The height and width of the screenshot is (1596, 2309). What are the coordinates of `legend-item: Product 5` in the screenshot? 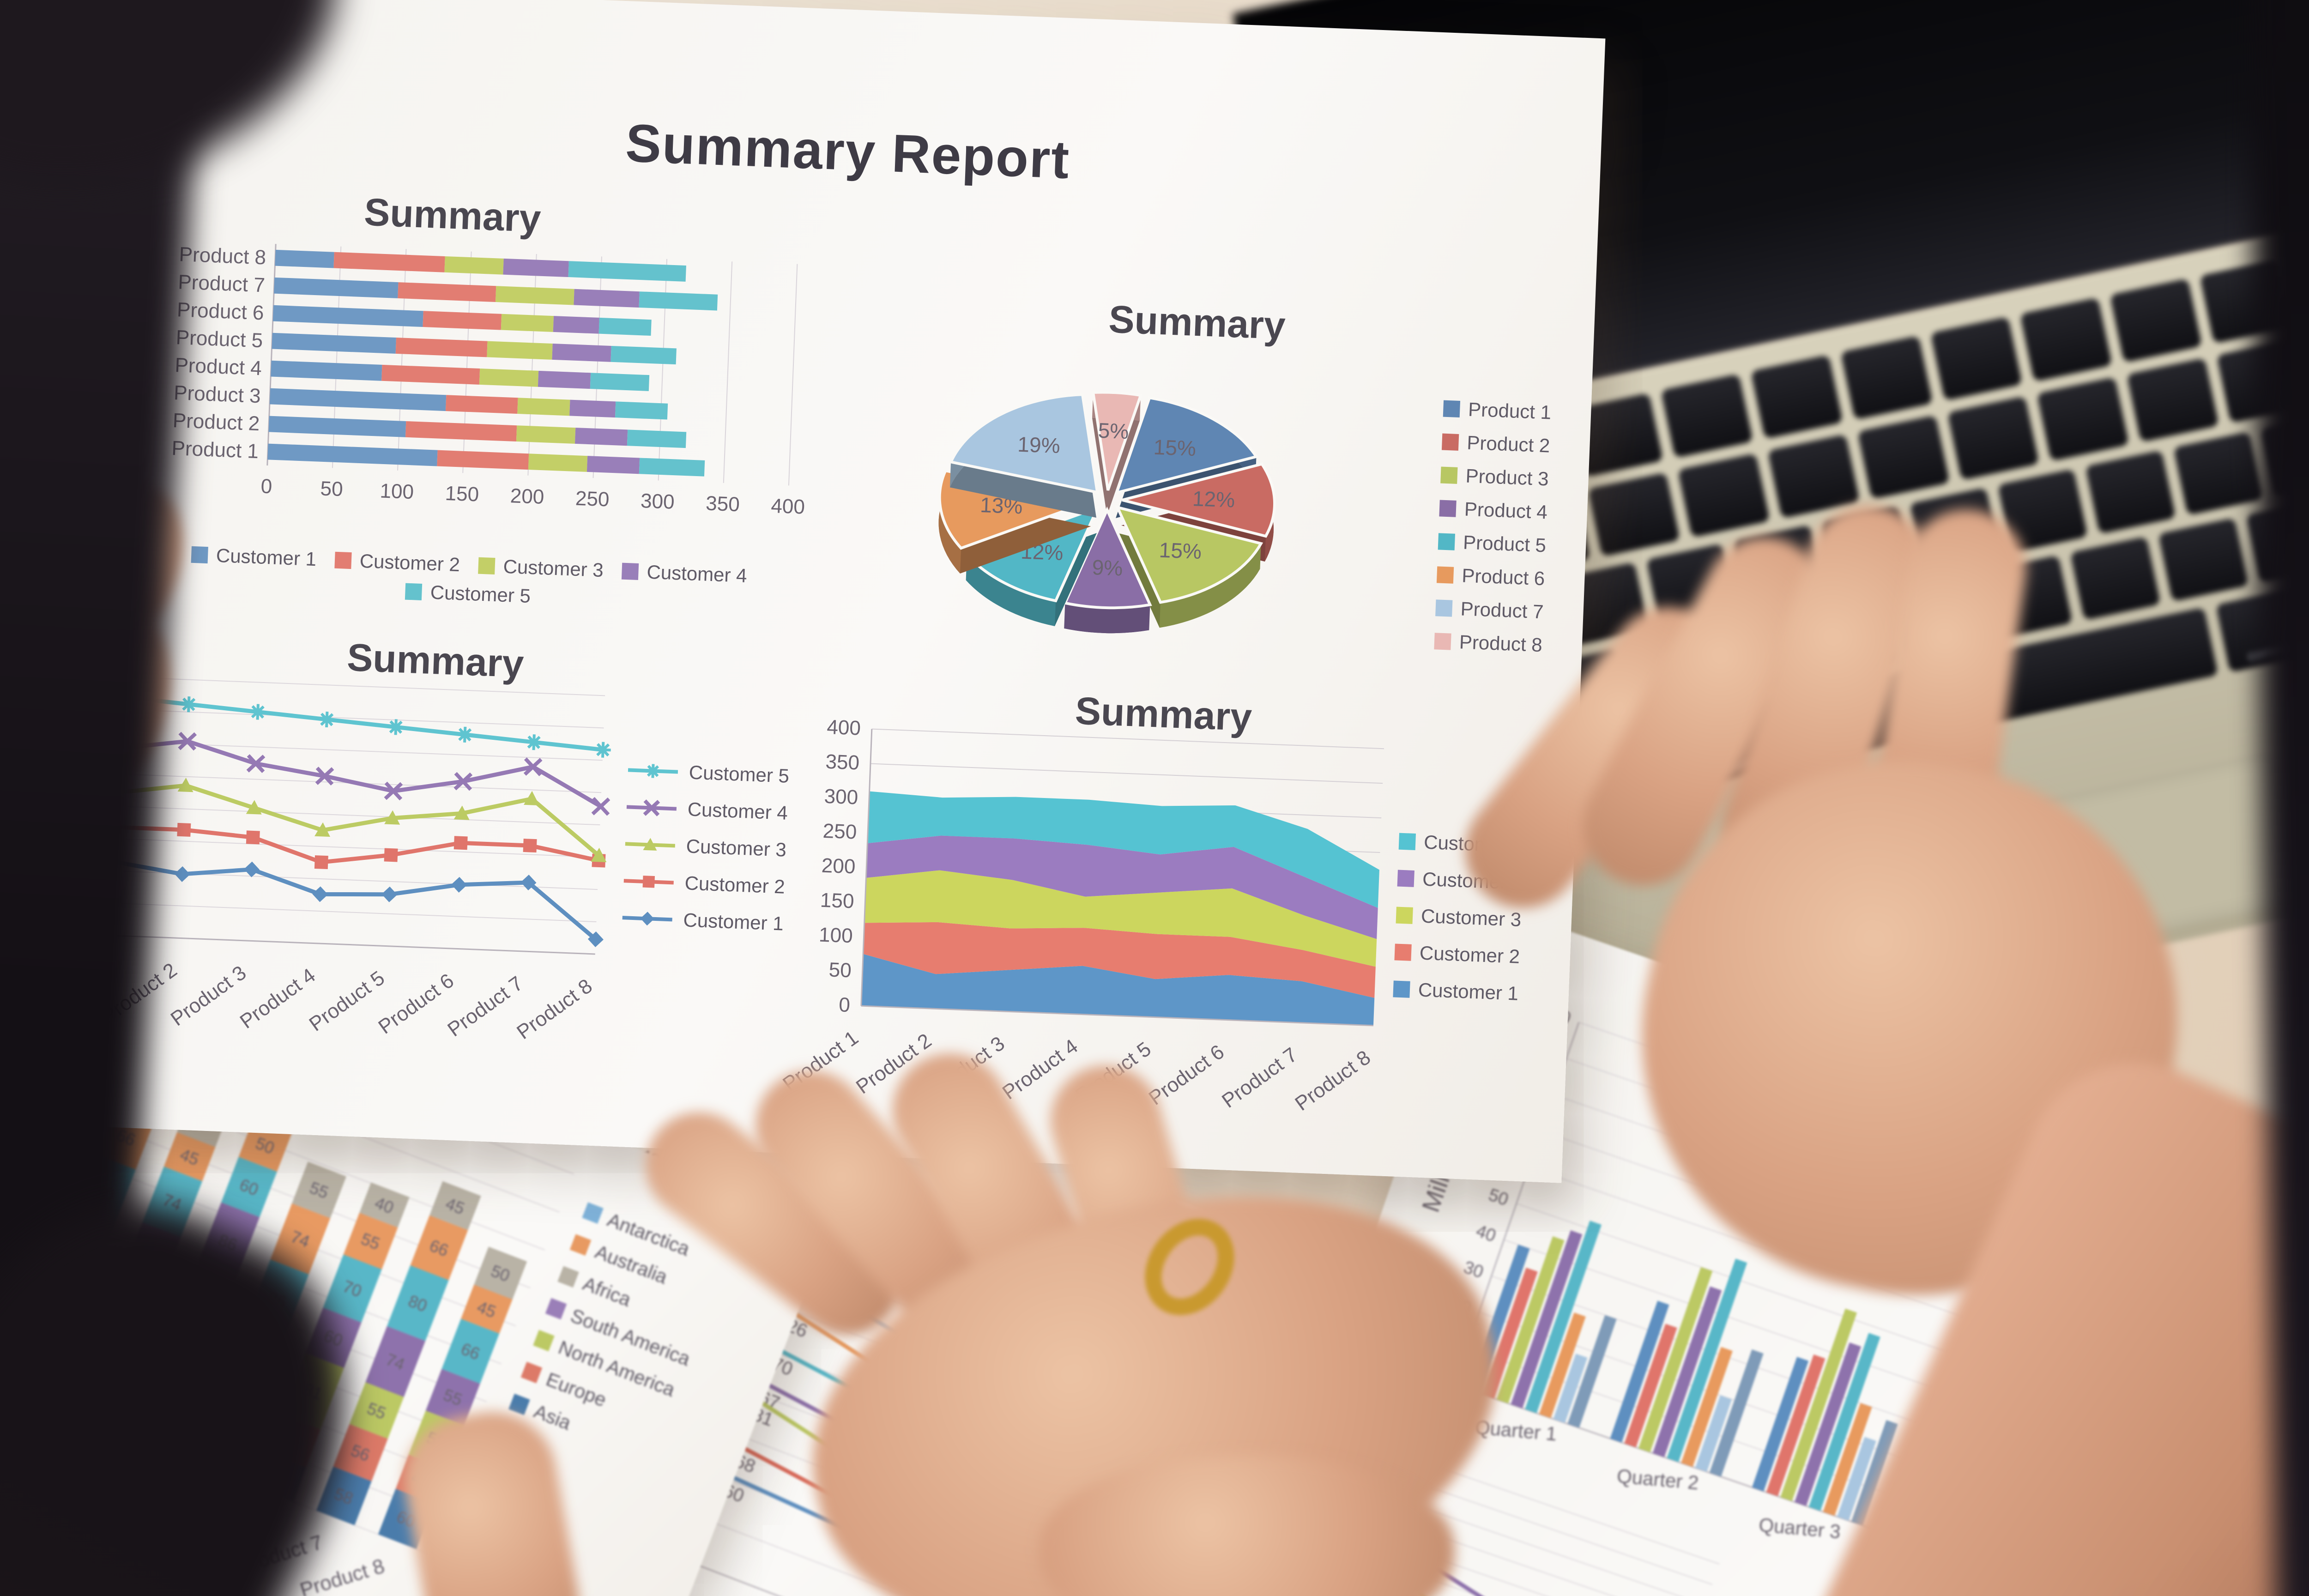 It's located at (1493, 543).